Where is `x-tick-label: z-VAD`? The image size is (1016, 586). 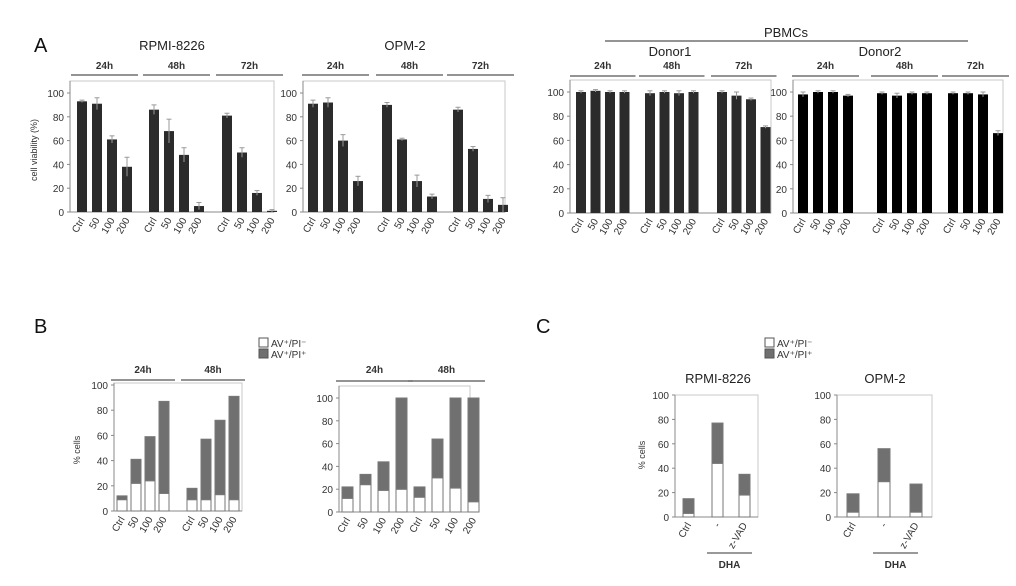
x-tick-label: z-VAD is located at coordinates (738, 536).